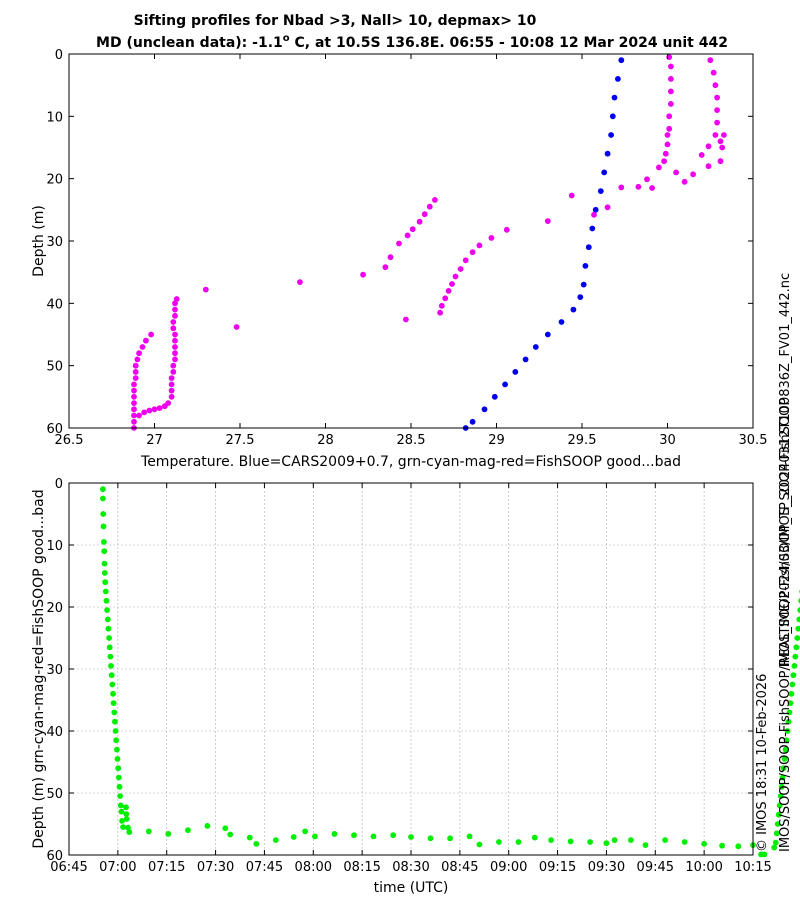  I want to click on y-tick-label: 10, so click(54, 546).